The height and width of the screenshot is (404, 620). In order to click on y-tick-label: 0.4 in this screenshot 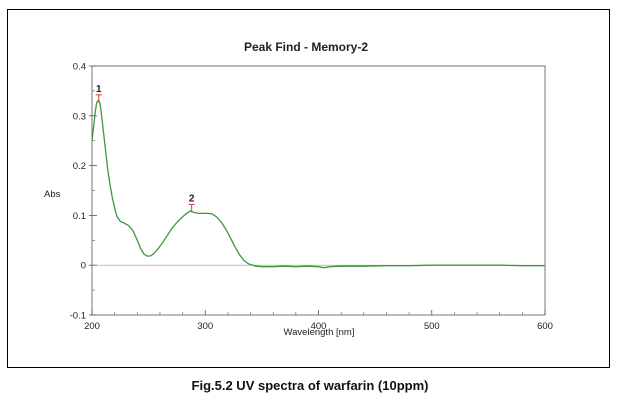, I will do `click(79, 67)`.